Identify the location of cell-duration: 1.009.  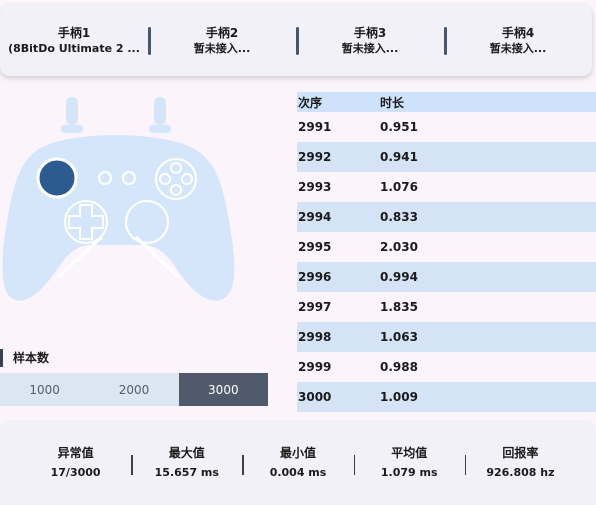
(399, 397).